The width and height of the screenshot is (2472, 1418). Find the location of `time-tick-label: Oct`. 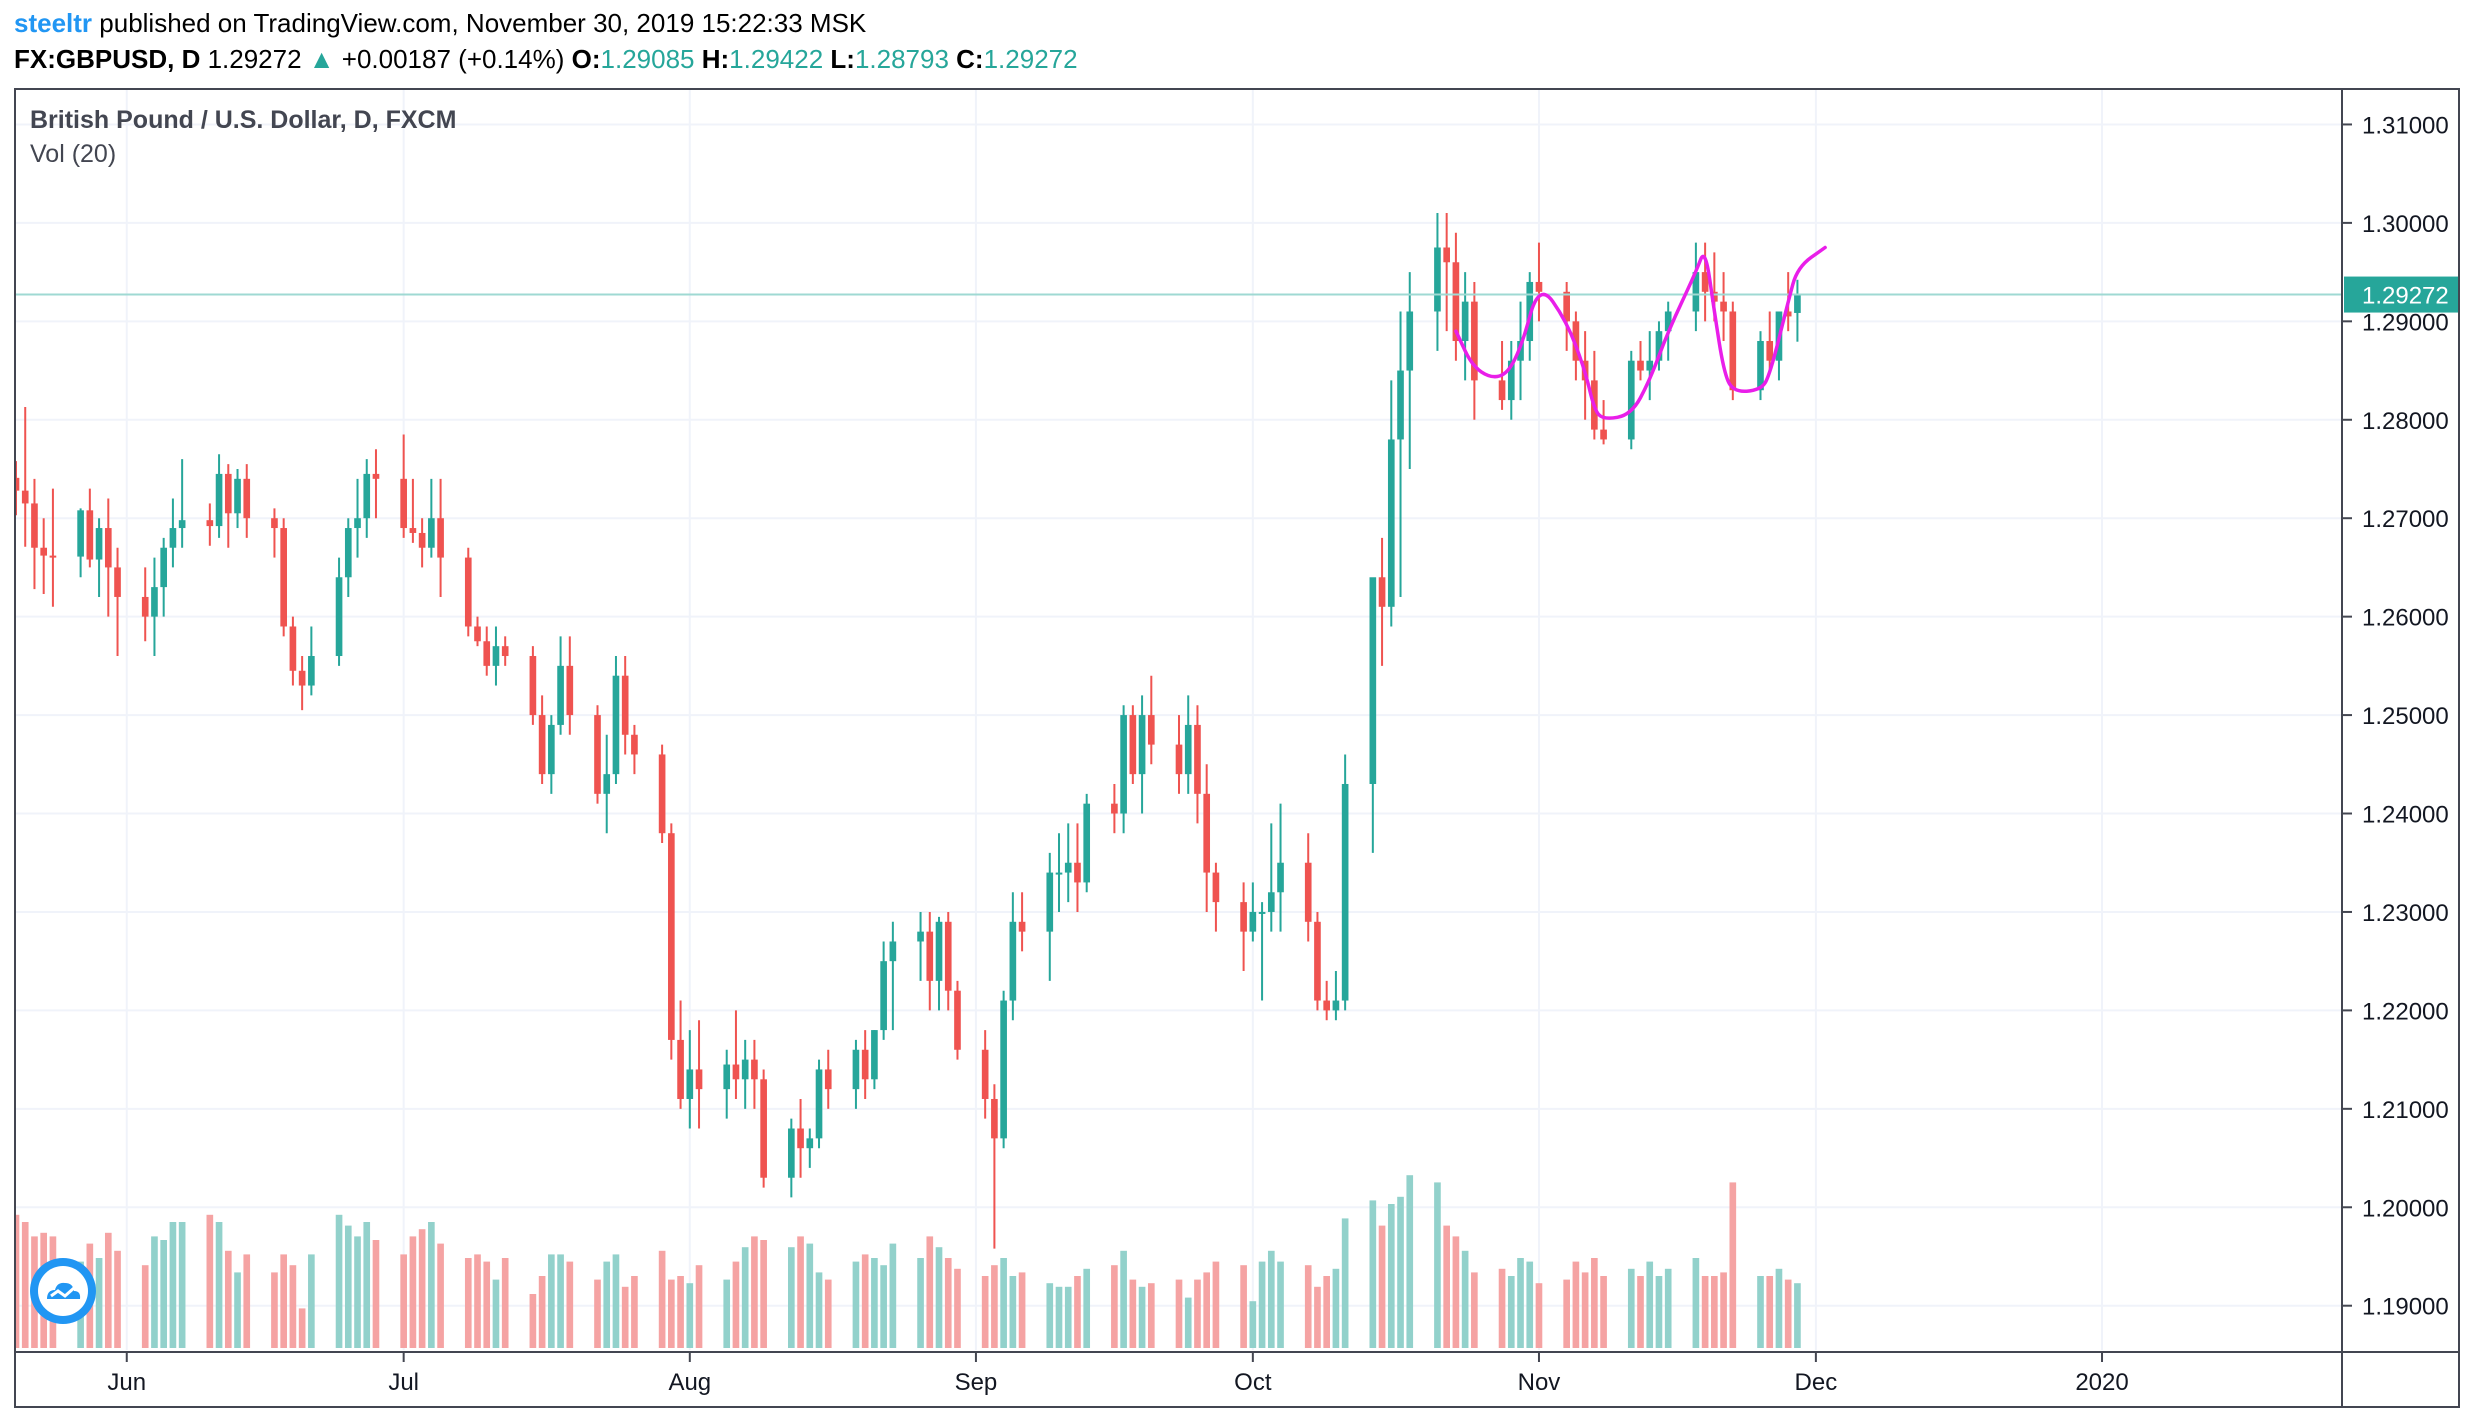

time-tick-label: Oct is located at coordinates (1253, 1382).